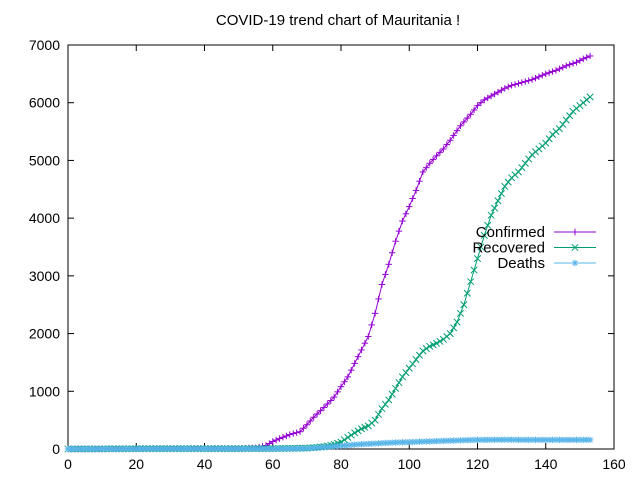  I want to click on chart-title: COVID-19 trend chart of Mauritania !, so click(338, 20).